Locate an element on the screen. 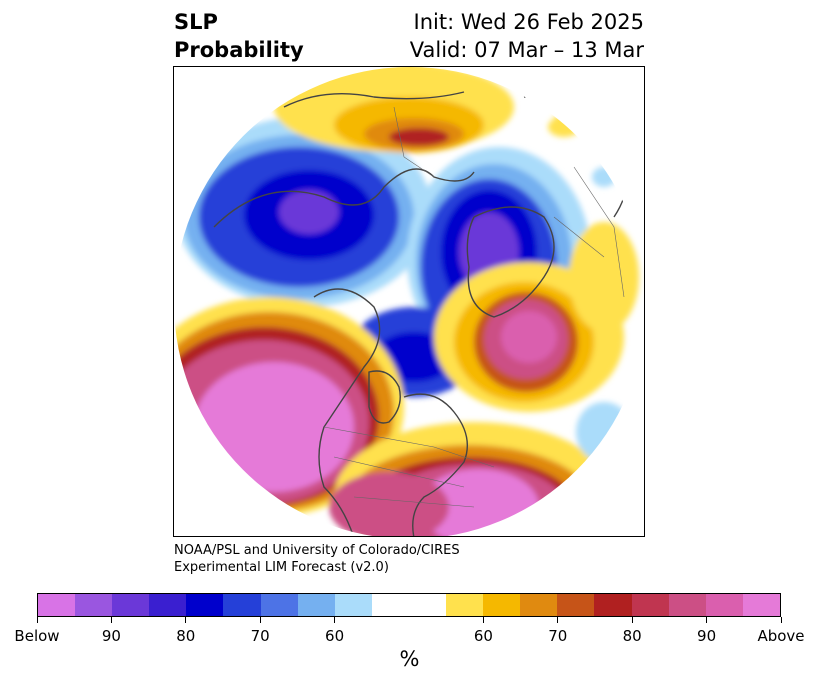 Image resolution: width=819 pixels, height=686 pixels. colorbar-ticks: Below 90 80 70 60 60 70 80 90 Above is located at coordinates (409, 632).